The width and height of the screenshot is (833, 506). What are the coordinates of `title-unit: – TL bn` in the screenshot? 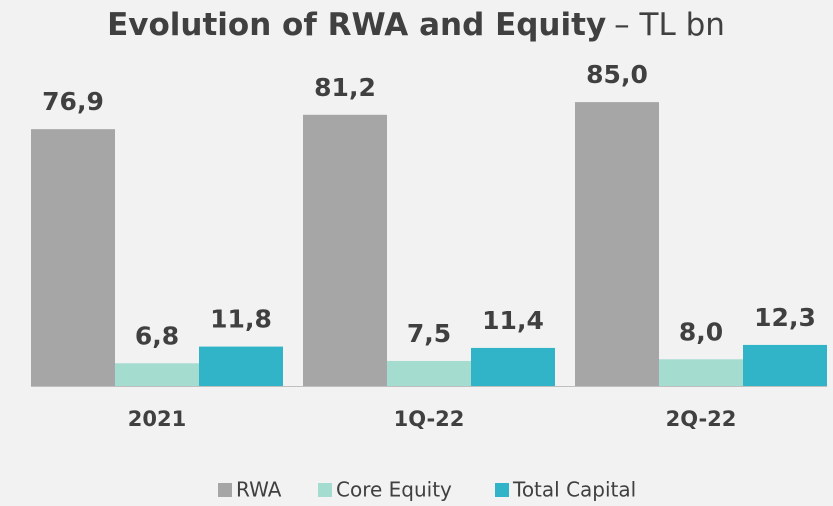 It's located at (669, 25).